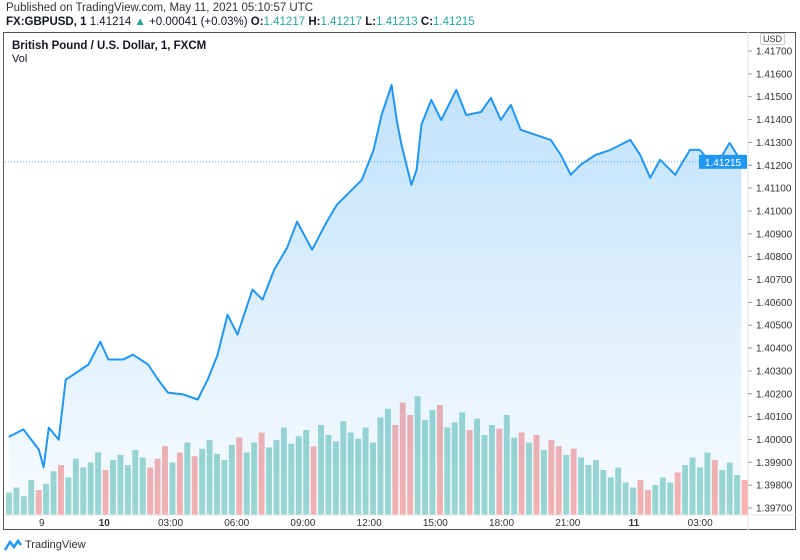  I want to click on last-price-badge, so click(723, 161).